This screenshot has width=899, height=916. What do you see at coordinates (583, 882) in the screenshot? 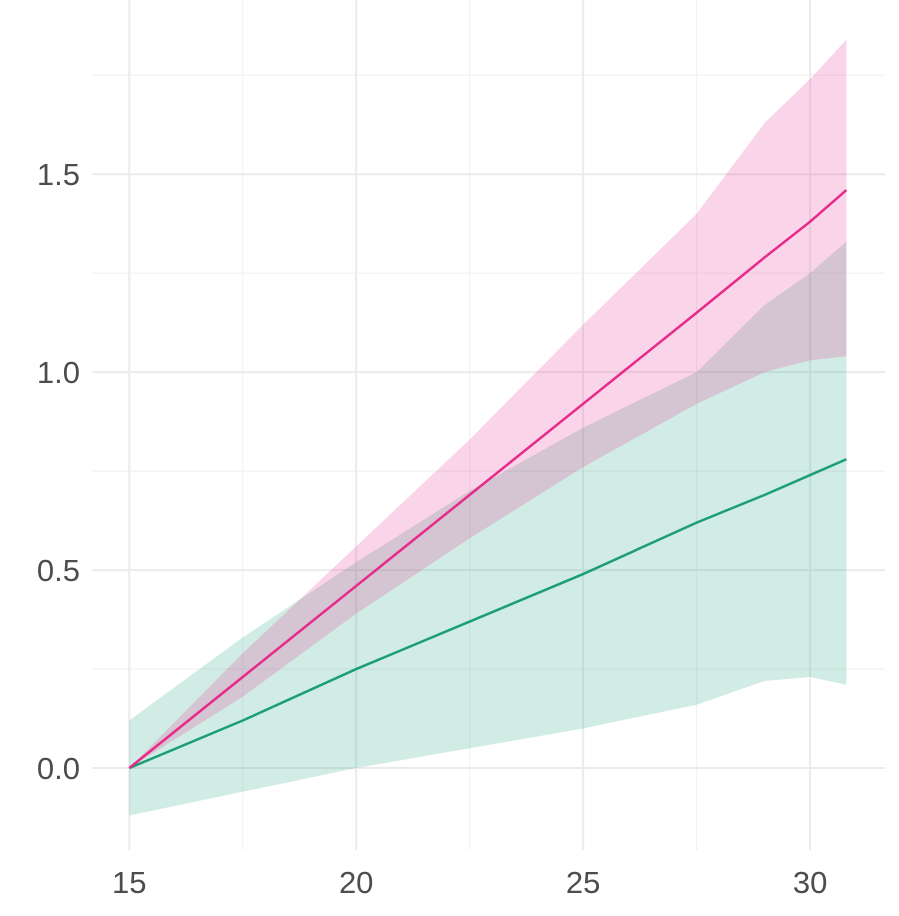
I see `x-tick-label: 25` at bounding box center [583, 882].